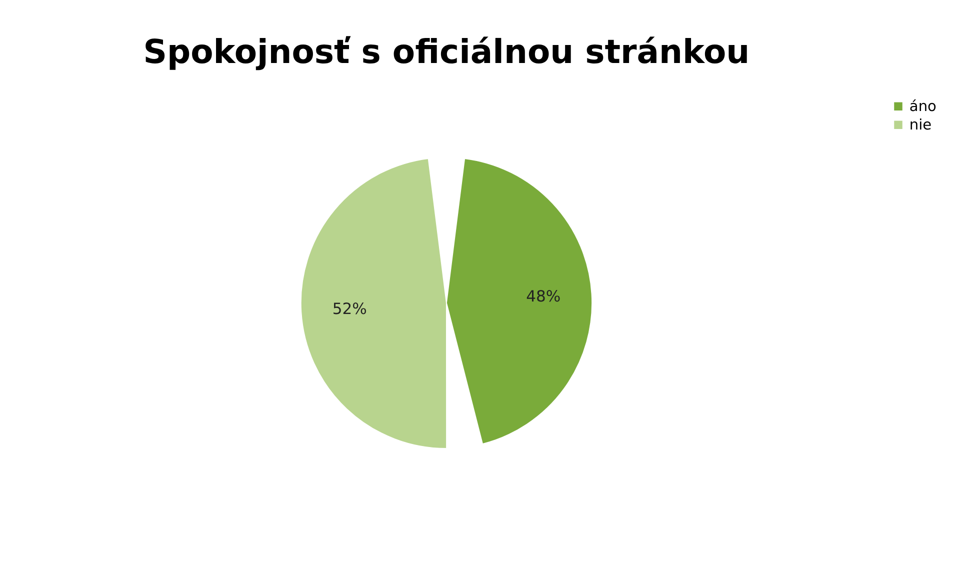  What do you see at coordinates (446, 52) in the screenshot?
I see `chart-title: Spokojnosť s oficiálnou stránkou` at bounding box center [446, 52].